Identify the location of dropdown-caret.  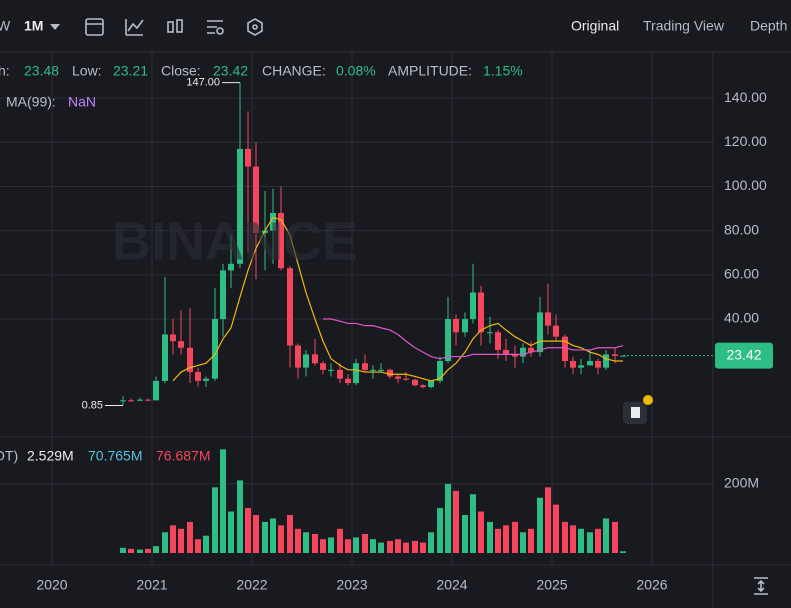
(55, 27).